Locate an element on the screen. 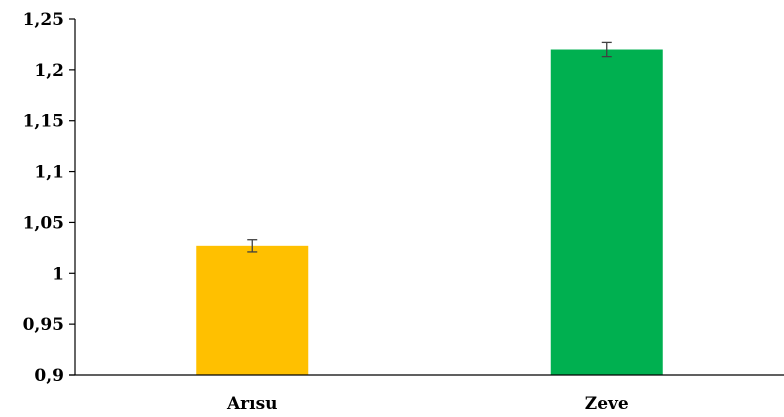  bar-zeve is located at coordinates (606, 212).